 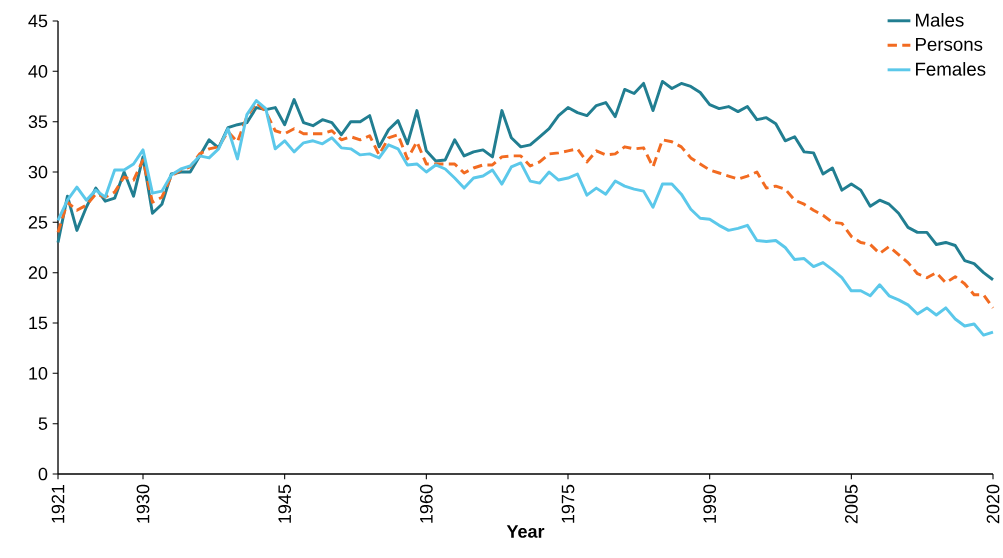 What do you see at coordinates (710, 503) in the screenshot?
I see `x-tick-label: 1990` at bounding box center [710, 503].